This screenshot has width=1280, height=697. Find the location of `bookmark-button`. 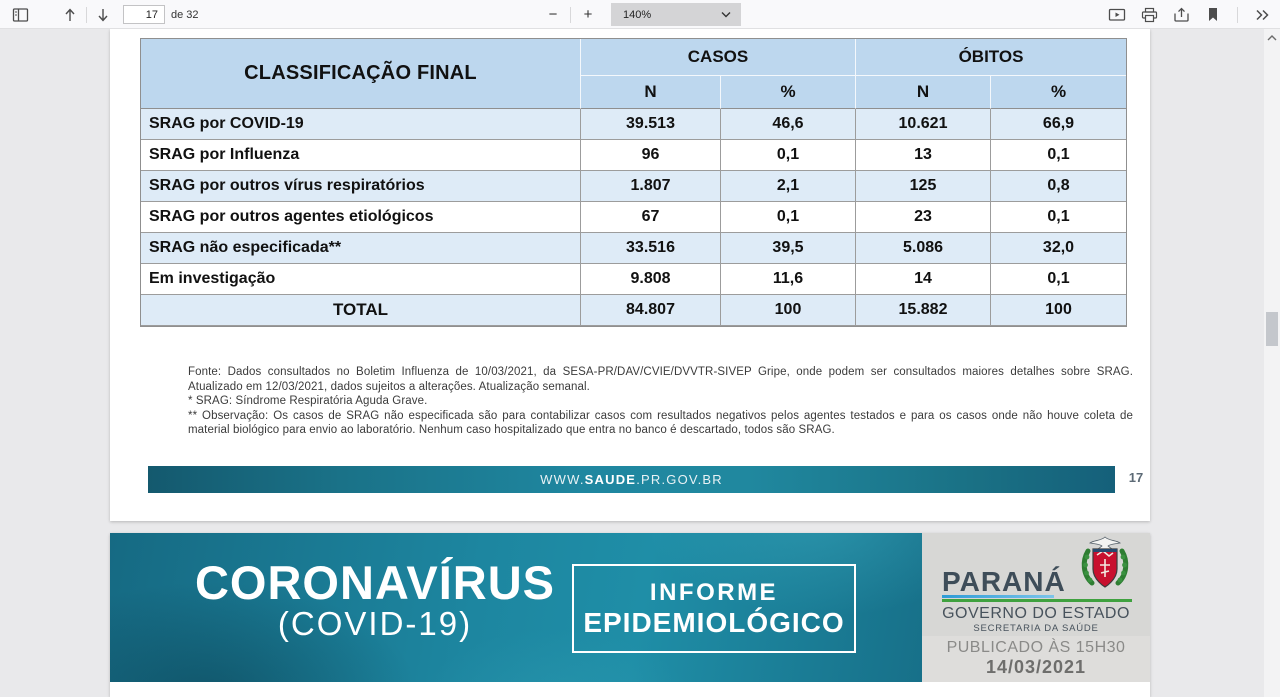

bookmark-button is located at coordinates (1213, 15).